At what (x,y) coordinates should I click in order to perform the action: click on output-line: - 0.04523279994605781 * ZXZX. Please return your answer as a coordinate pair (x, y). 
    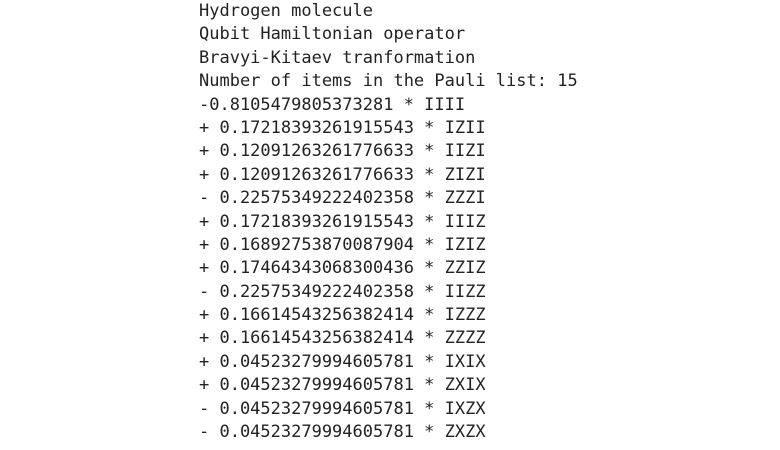
    Looking at the image, I should click on (342, 432).